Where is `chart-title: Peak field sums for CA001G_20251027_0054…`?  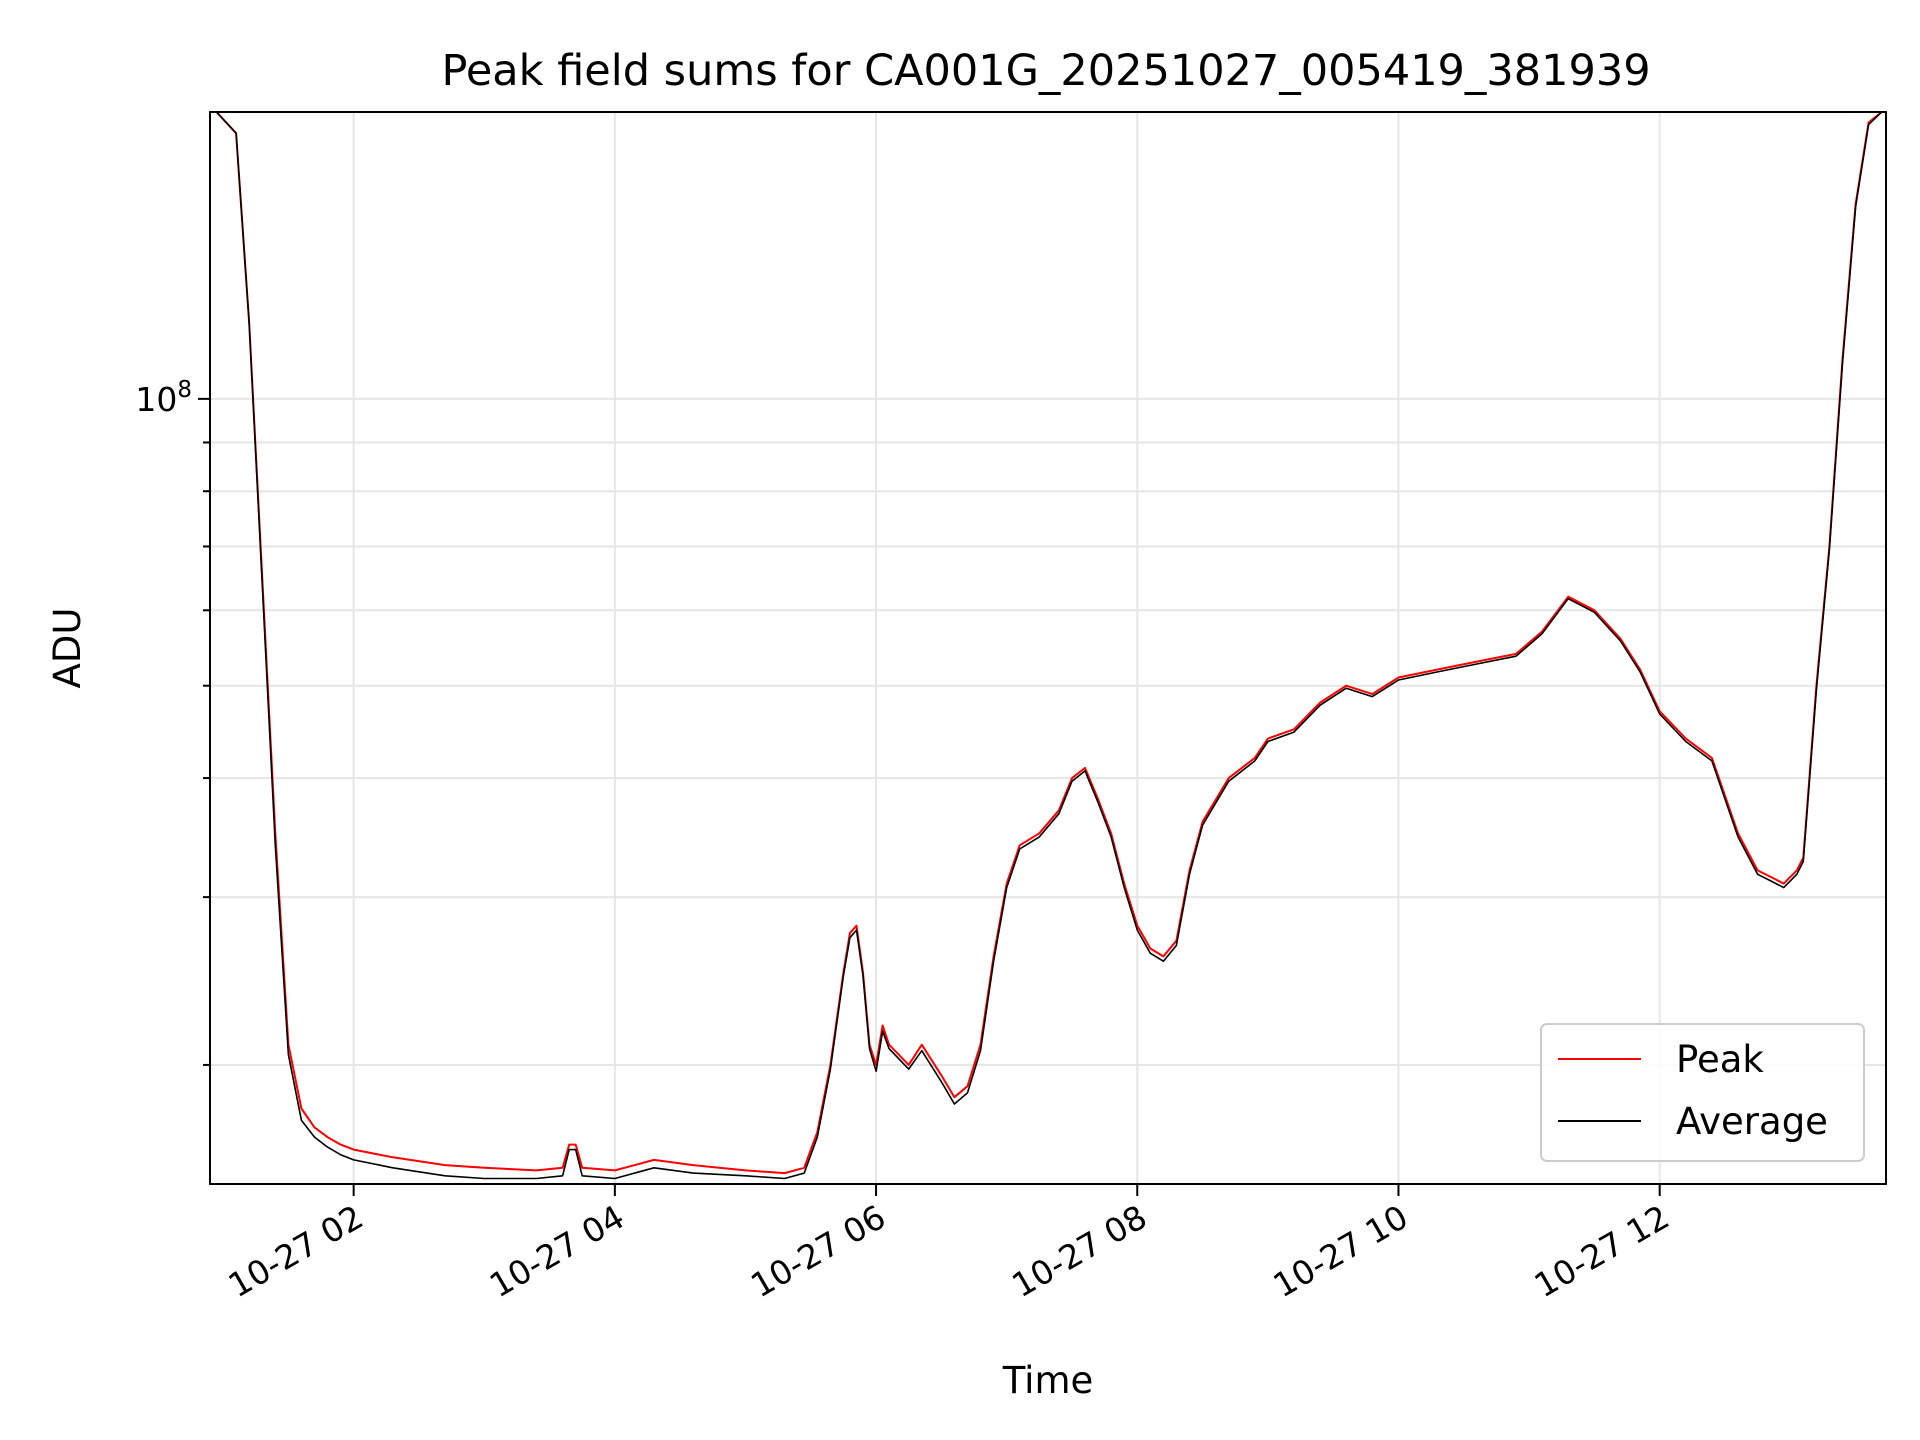
chart-title: Peak field sums for CA001G_20251027_0054… is located at coordinates (1045, 71).